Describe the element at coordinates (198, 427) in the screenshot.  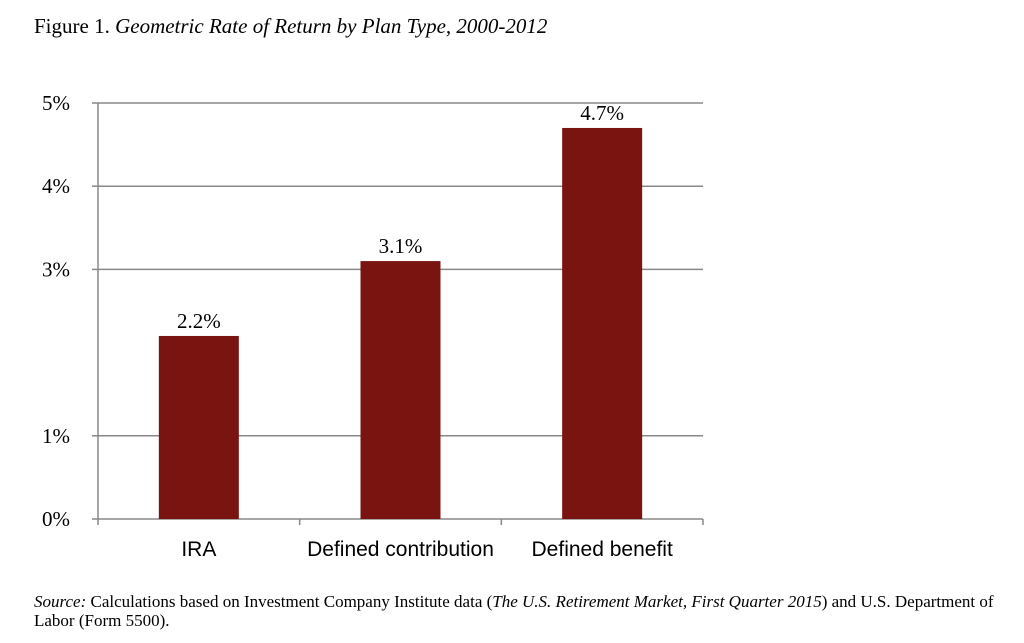
I see `bar-ira` at that location.